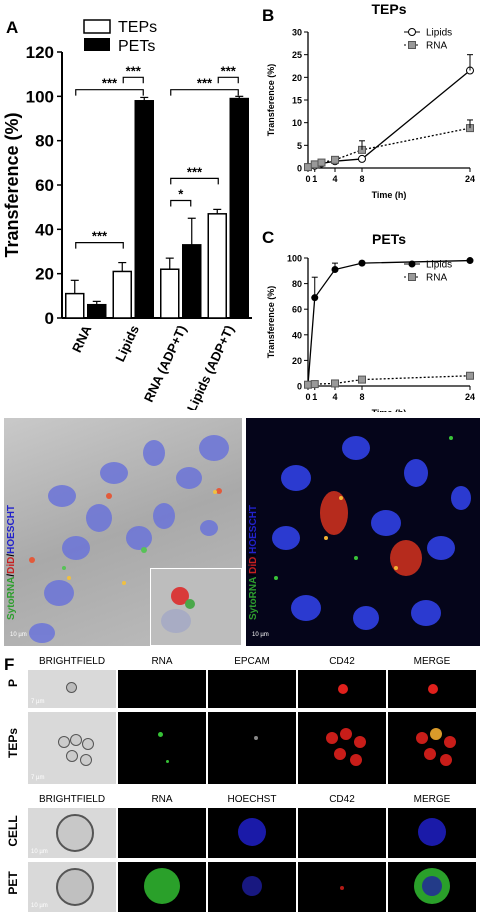 Image resolution: width=482 pixels, height=914 pixels. What do you see at coordinates (162, 748) in the screenshot?
I see `tile-teps-rna` at bounding box center [162, 748].